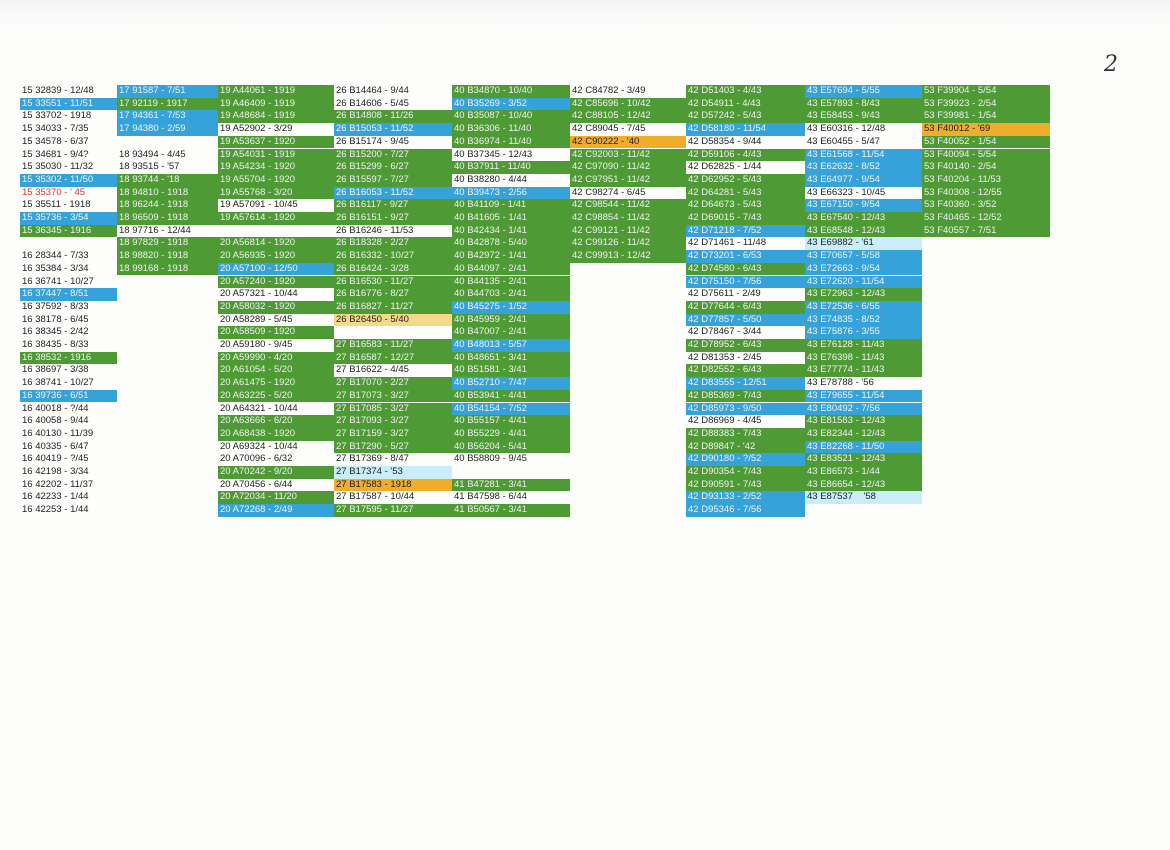 This screenshot has height=850, width=1170. What do you see at coordinates (393, 447) in the screenshot?
I see `cell: 27 B17290 - 5/27` at bounding box center [393, 447].